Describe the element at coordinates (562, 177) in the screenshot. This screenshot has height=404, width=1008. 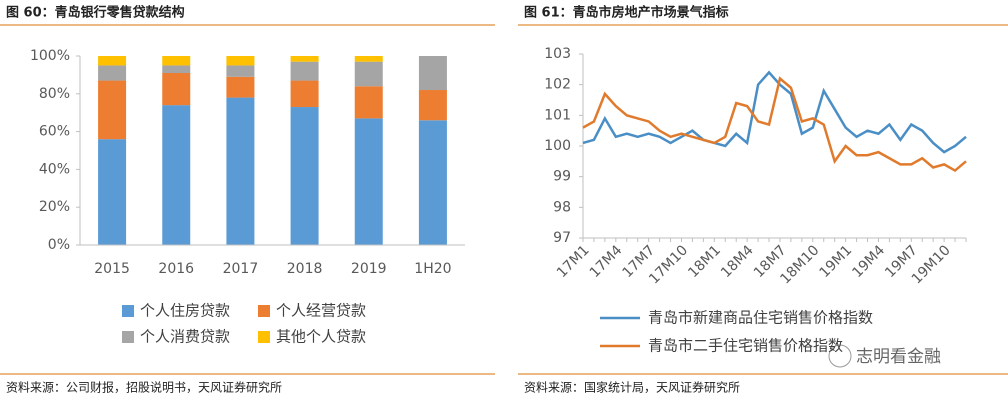
I see `y-tick-label: 99` at that location.